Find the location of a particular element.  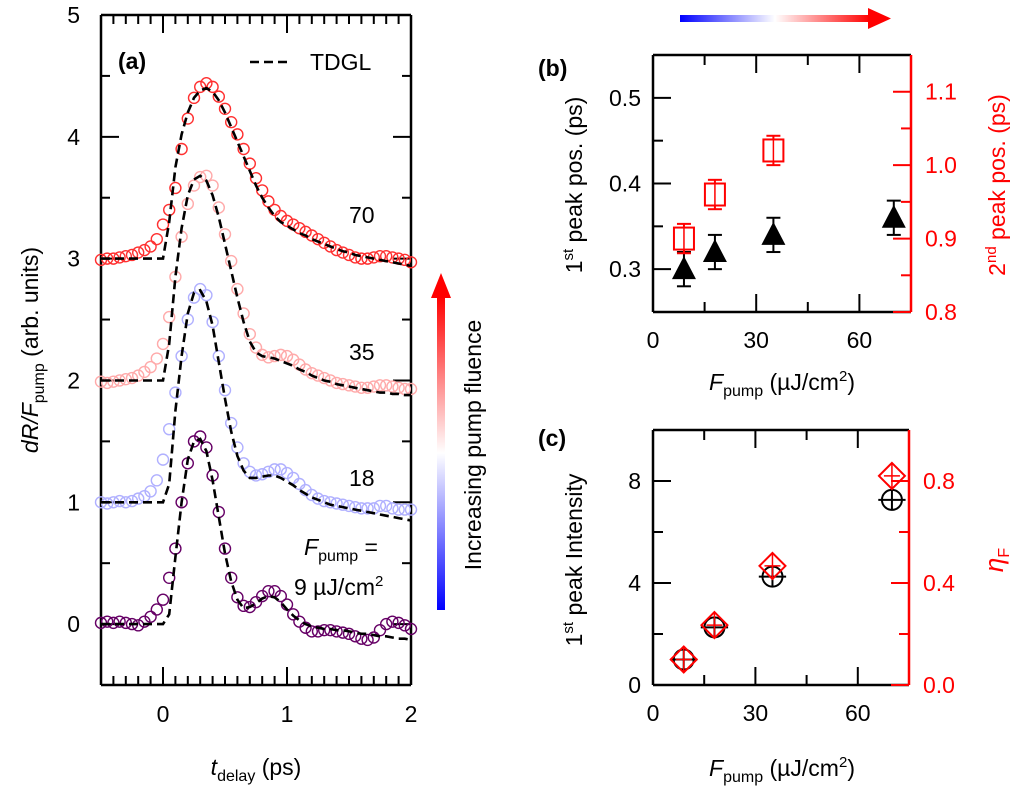

panel-c-right-y-tick-label: 0.8 is located at coordinates (939, 481).